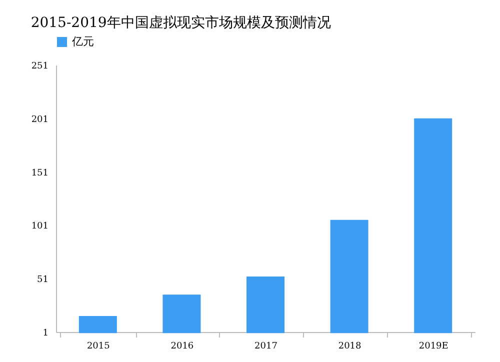  Describe the element at coordinates (266, 347) in the screenshot. I see `x-tick-label: 2017` at that location.